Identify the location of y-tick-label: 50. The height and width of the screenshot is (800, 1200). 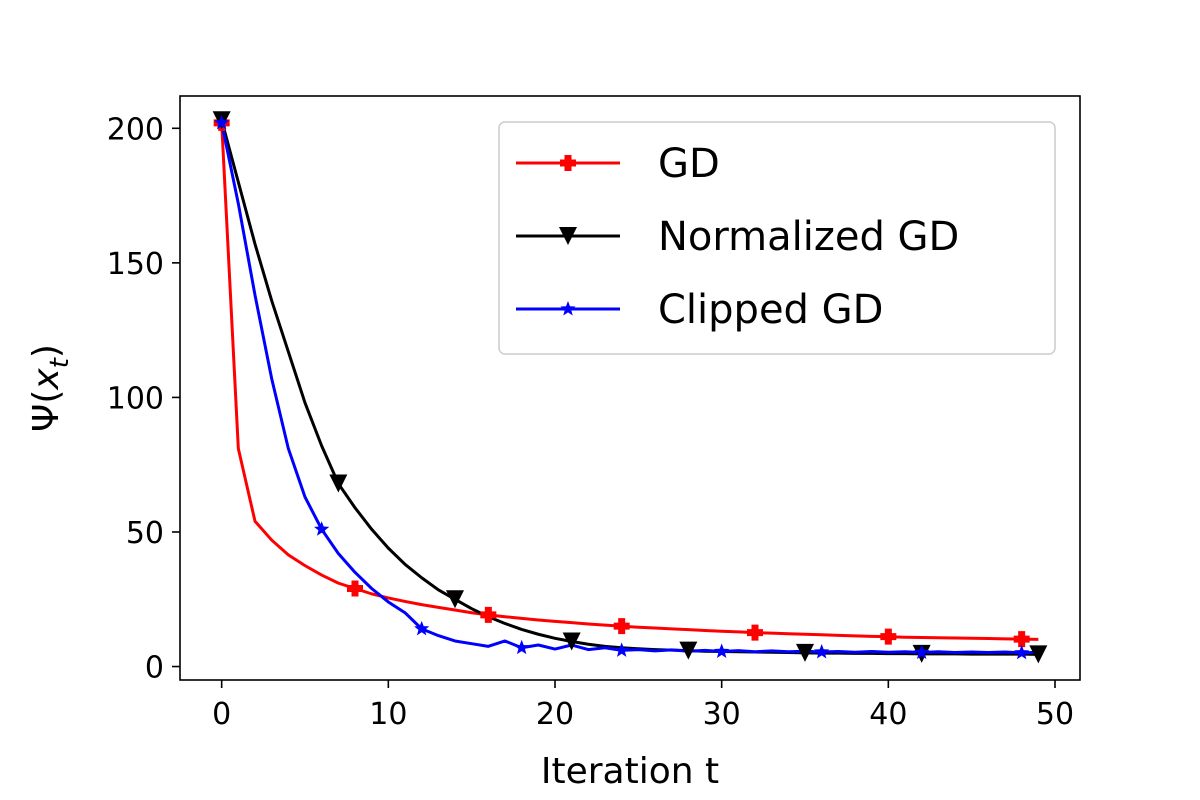
(145, 533).